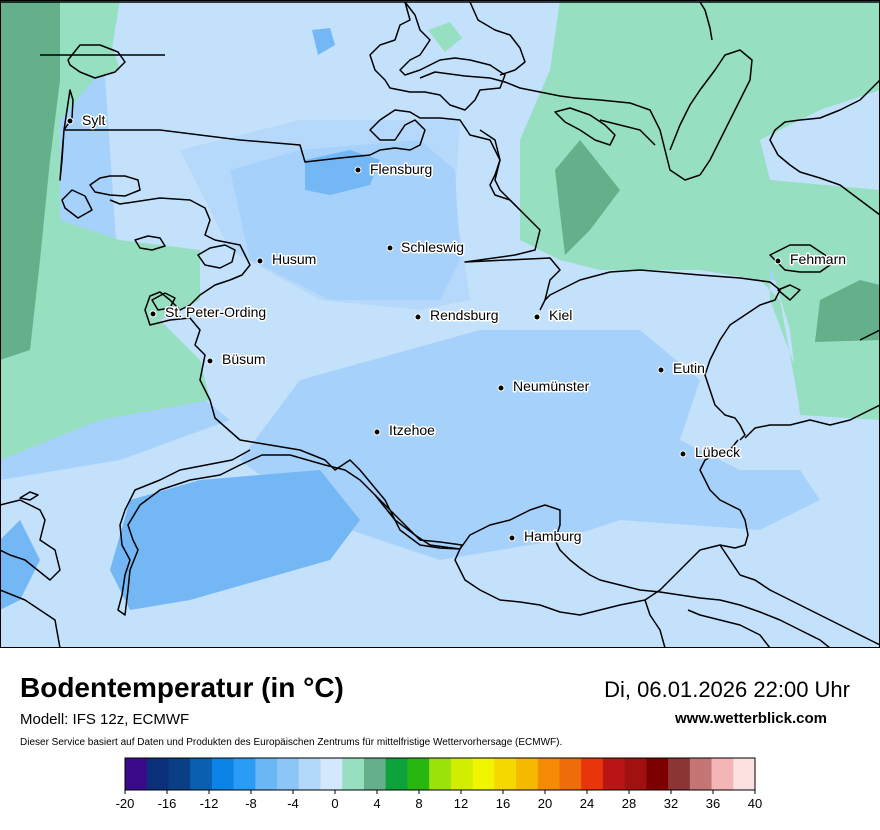 The image size is (880, 830). What do you see at coordinates (323, 41) in the screenshot?
I see `temperature-zone-medium-blue-north` at bounding box center [323, 41].